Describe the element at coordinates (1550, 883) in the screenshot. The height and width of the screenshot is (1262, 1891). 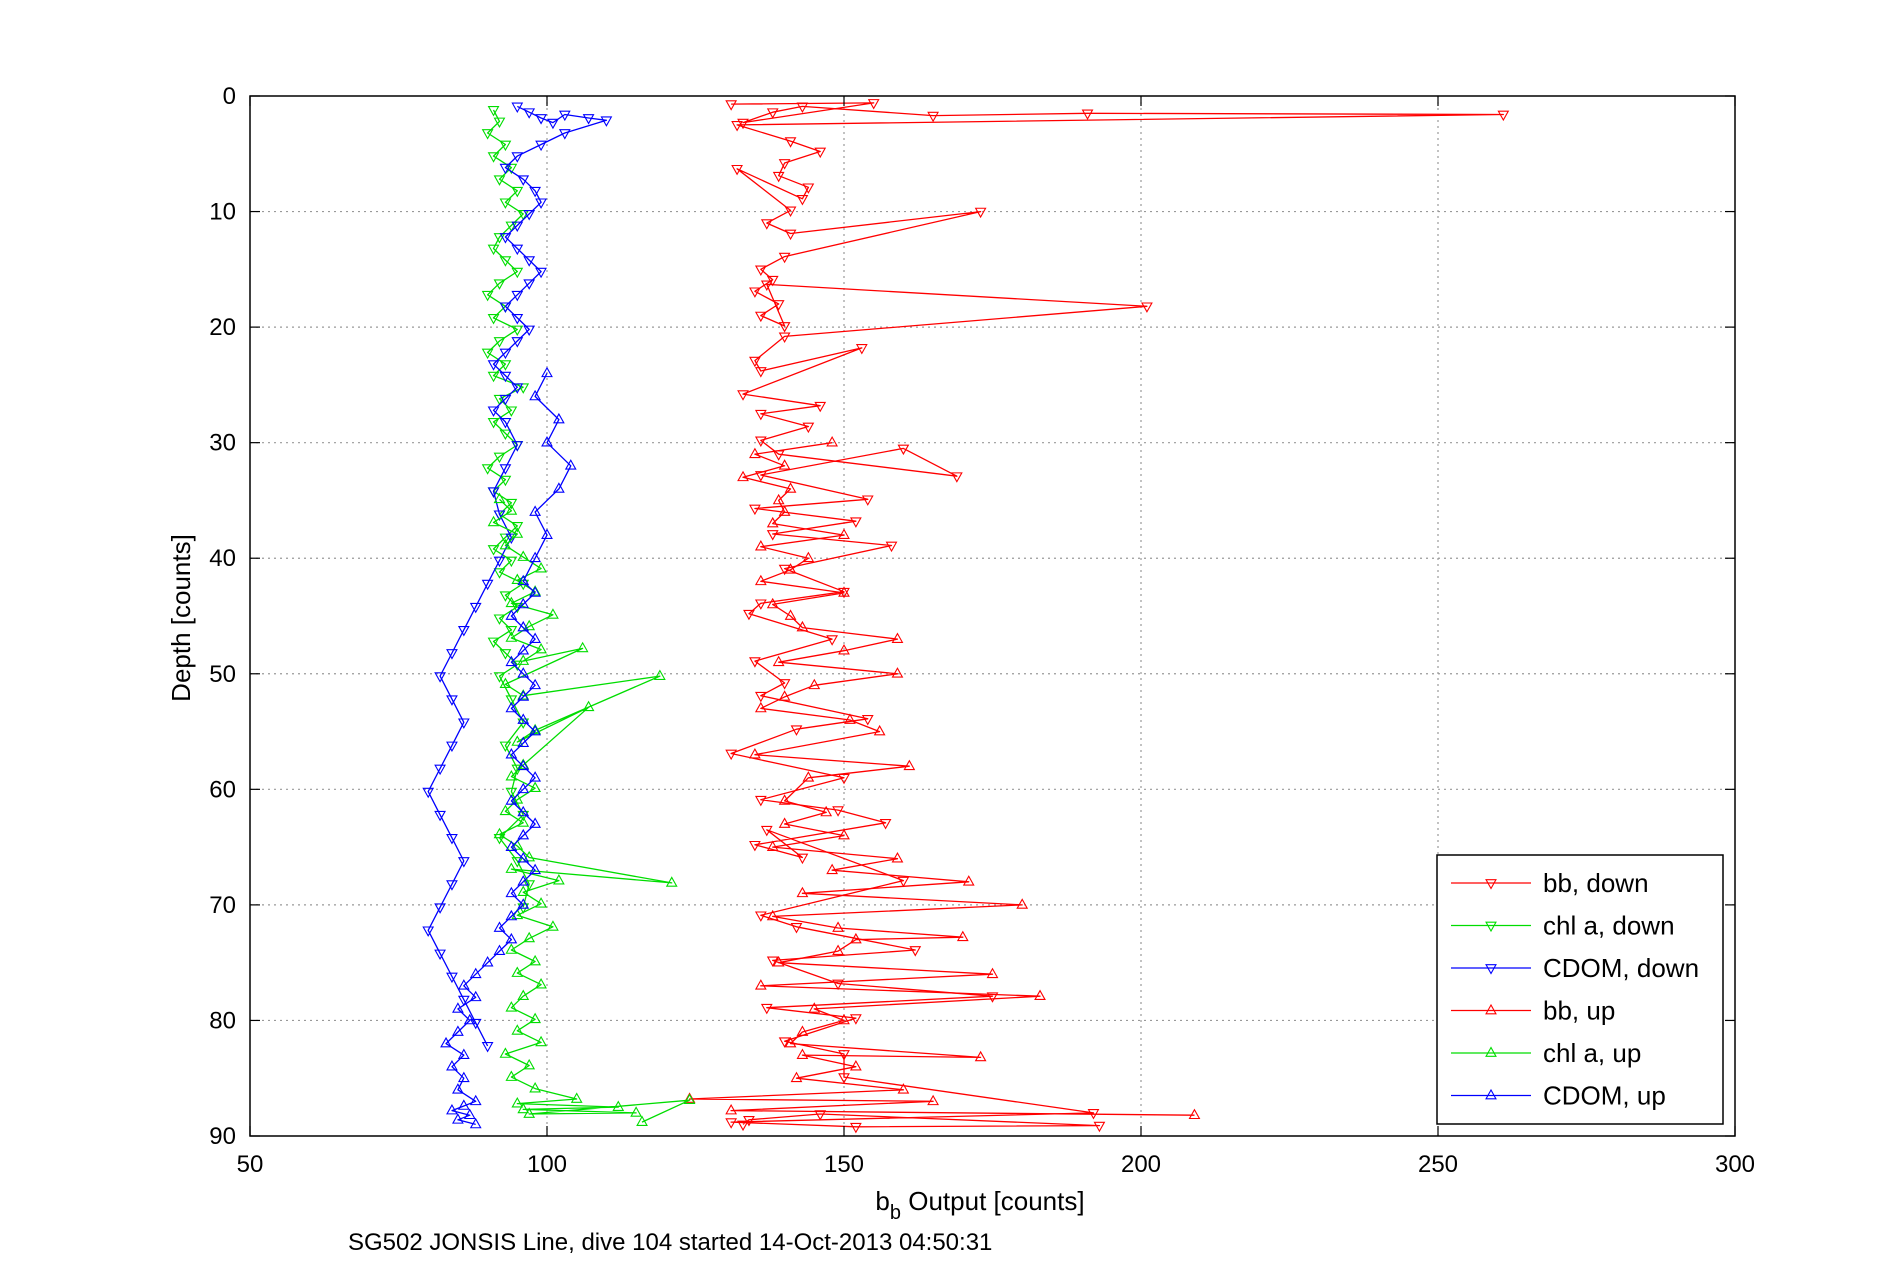
I see `legend-item: bb, down` at that location.